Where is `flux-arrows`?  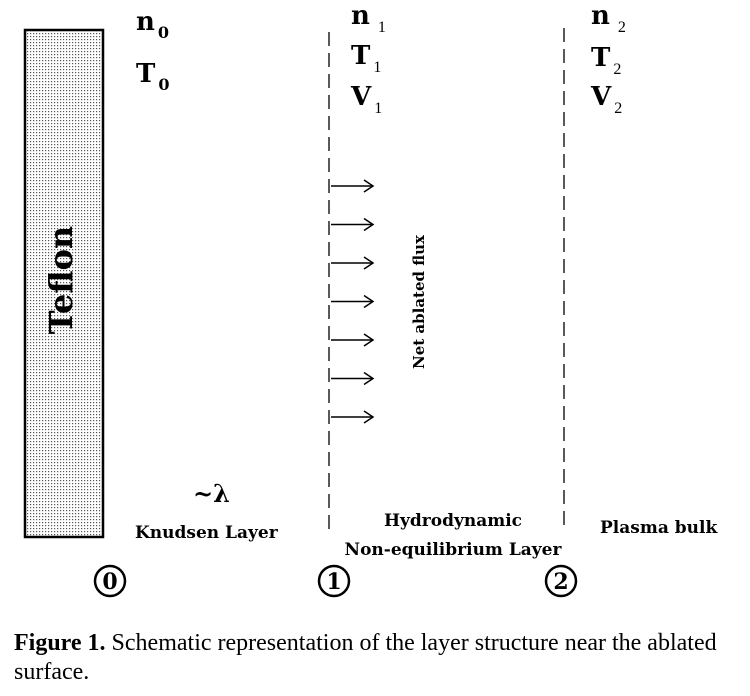 flux-arrows is located at coordinates (353, 301).